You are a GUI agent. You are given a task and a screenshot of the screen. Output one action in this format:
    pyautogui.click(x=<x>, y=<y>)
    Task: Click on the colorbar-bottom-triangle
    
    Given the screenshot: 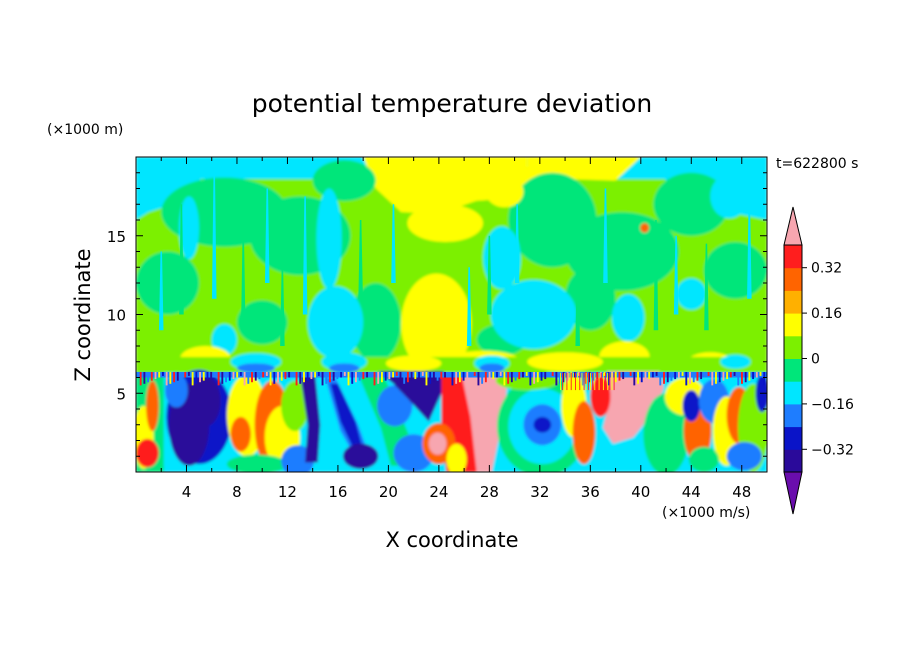 What is the action you would take?
    pyautogui.click(x=793, y=493)
    